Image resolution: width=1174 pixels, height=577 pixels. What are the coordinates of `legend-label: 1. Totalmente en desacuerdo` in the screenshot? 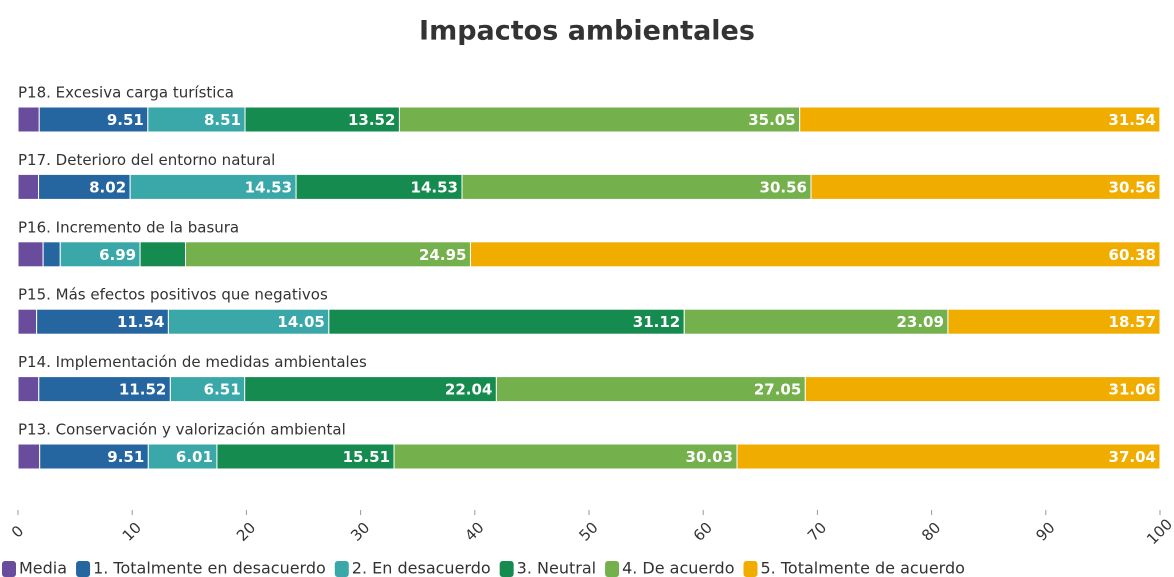 It's located at (209, 568).